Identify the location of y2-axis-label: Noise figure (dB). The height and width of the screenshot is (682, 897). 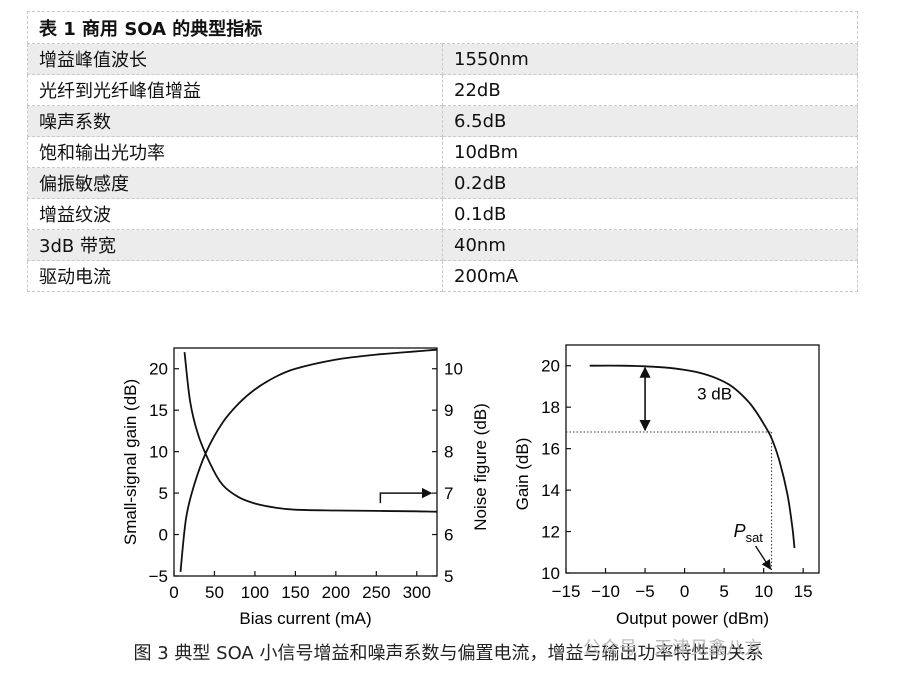
(480, 467).